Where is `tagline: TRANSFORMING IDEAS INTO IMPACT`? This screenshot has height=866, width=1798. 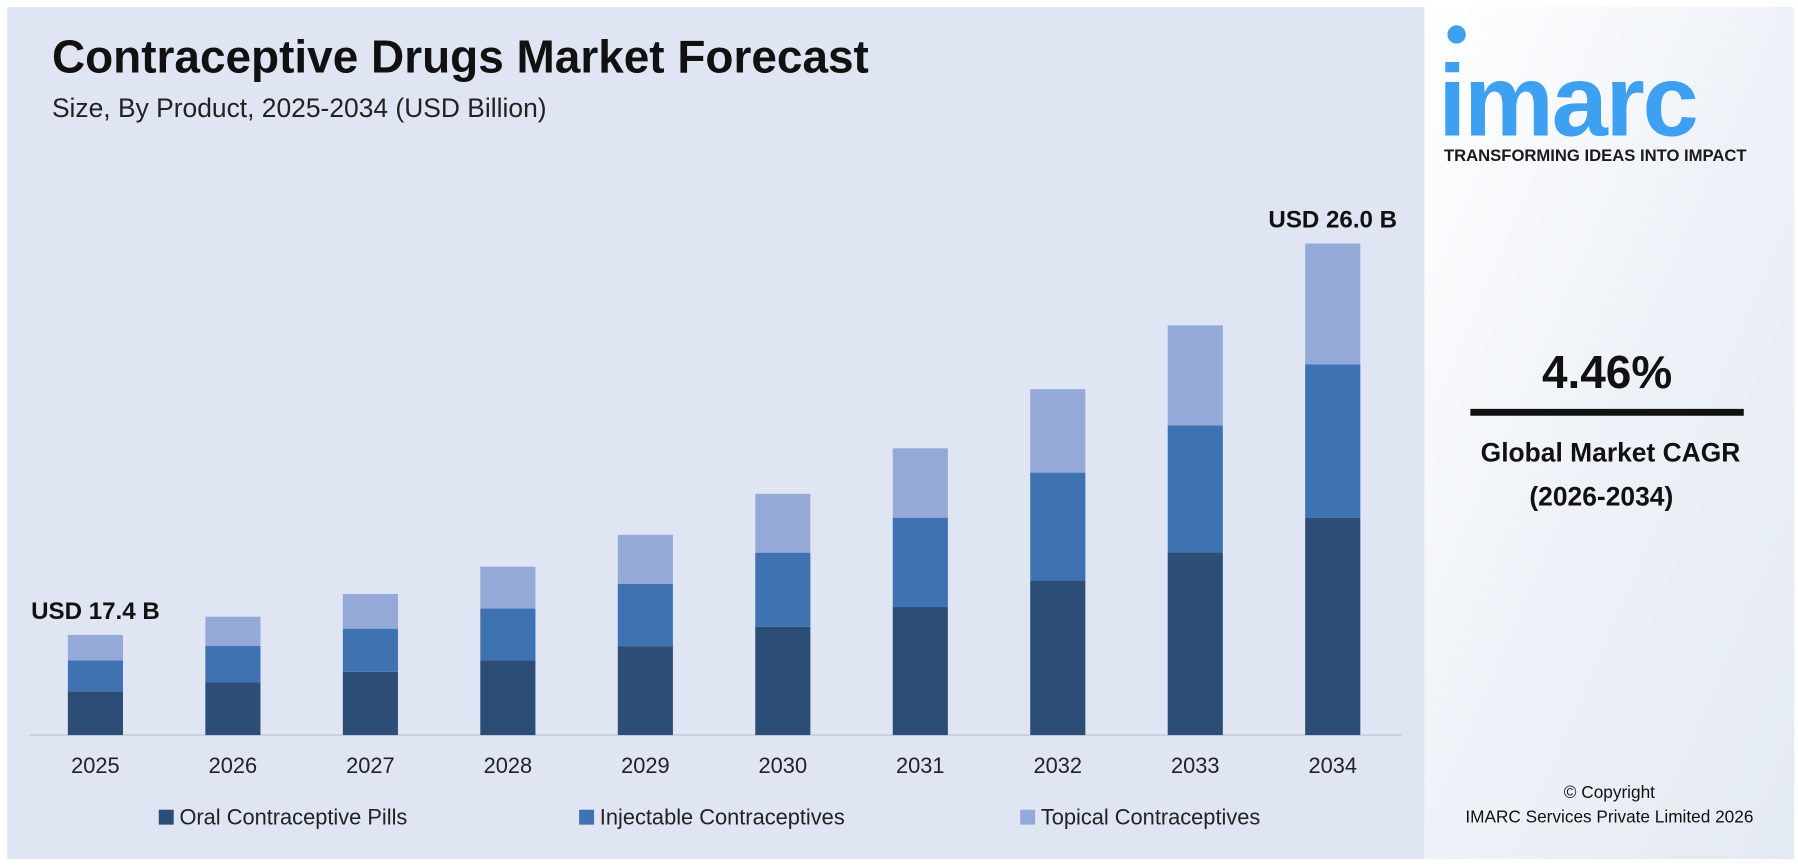
tagline: TRANSFORMING IDEAS INTO IMPACT is located at coordinates (1595, 155).